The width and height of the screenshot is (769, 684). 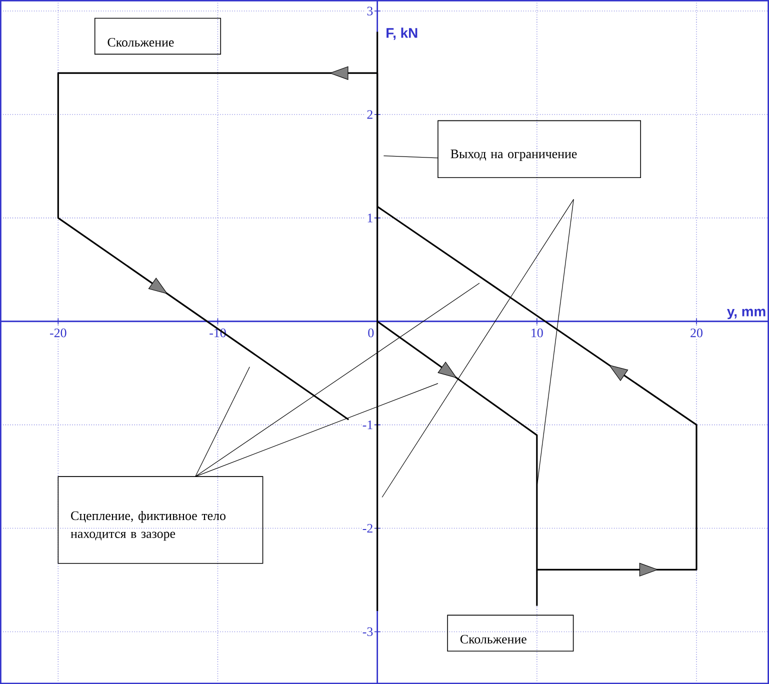 What do you see at coordinates (370, 11) in the screenshot?
I see `y-tick-label: 3` at bounding box center [370, 11].